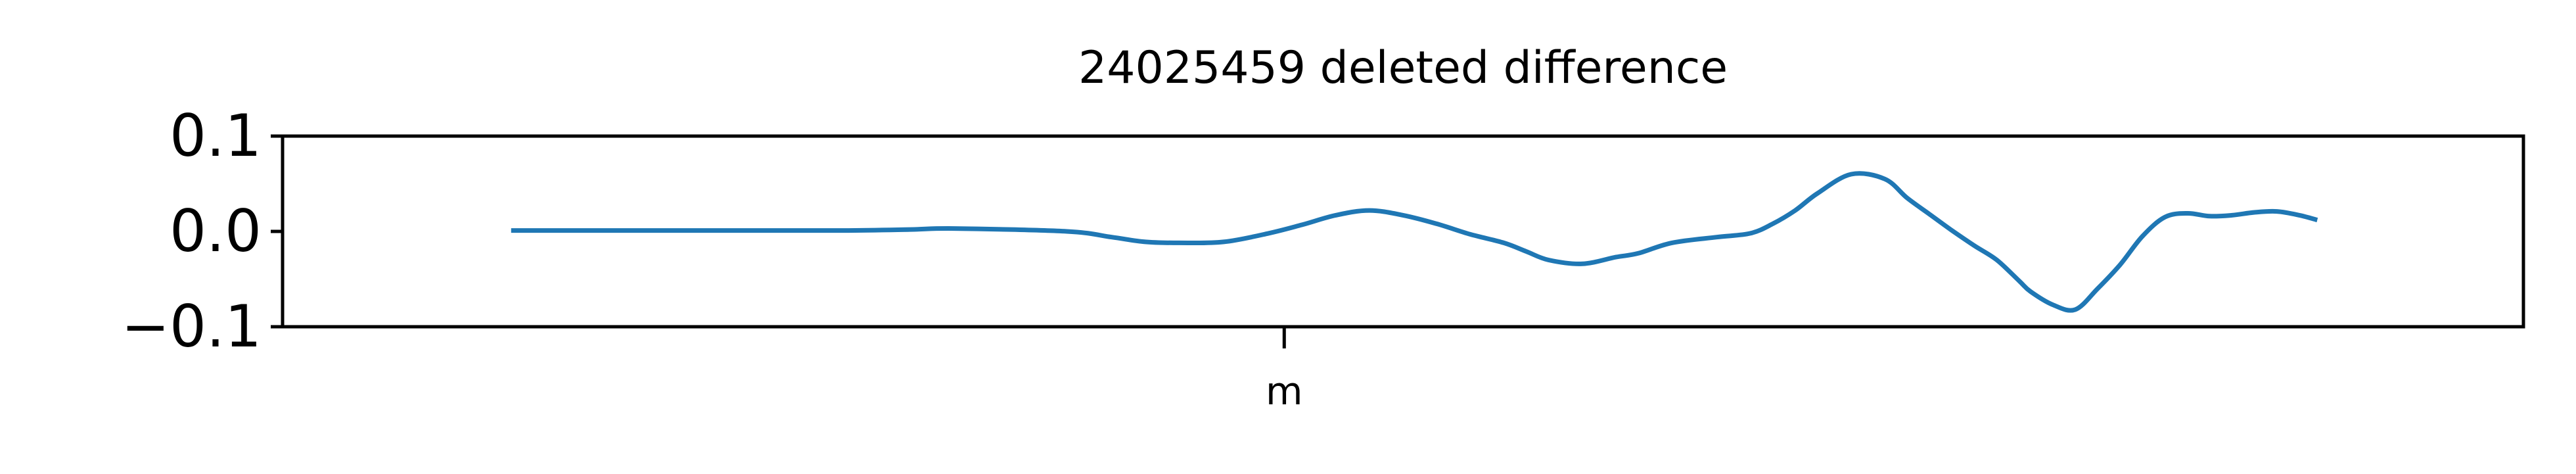 This screenshot has height=474, width=2576. What do you see at coordinates (1285, 391) in the screenshot?
I see `x-tick-label: m` at bounding box center [1285, 391].